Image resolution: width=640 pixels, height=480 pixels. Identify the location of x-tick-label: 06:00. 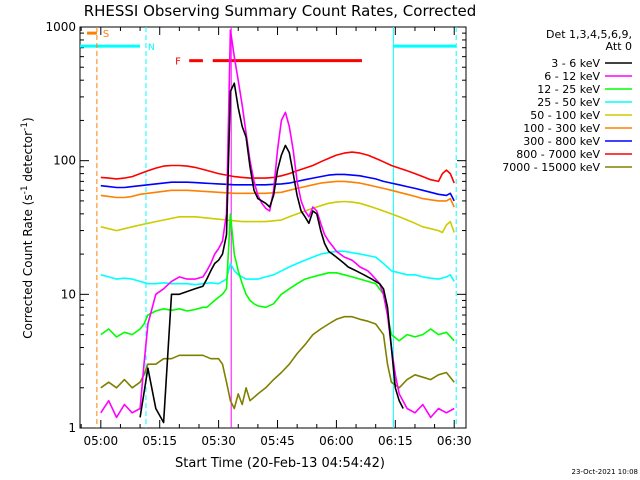
(336, 441).